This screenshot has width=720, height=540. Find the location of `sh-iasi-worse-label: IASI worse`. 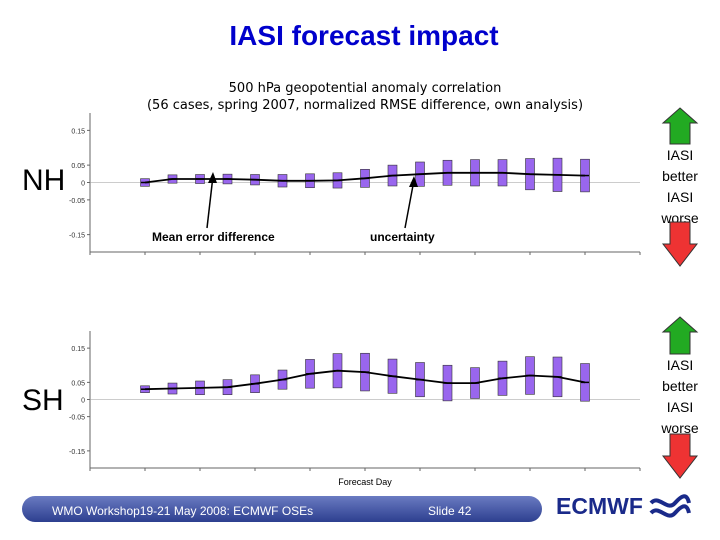

sh-iasi-worse-label: IASI worse is located at coordinates (680, 417).